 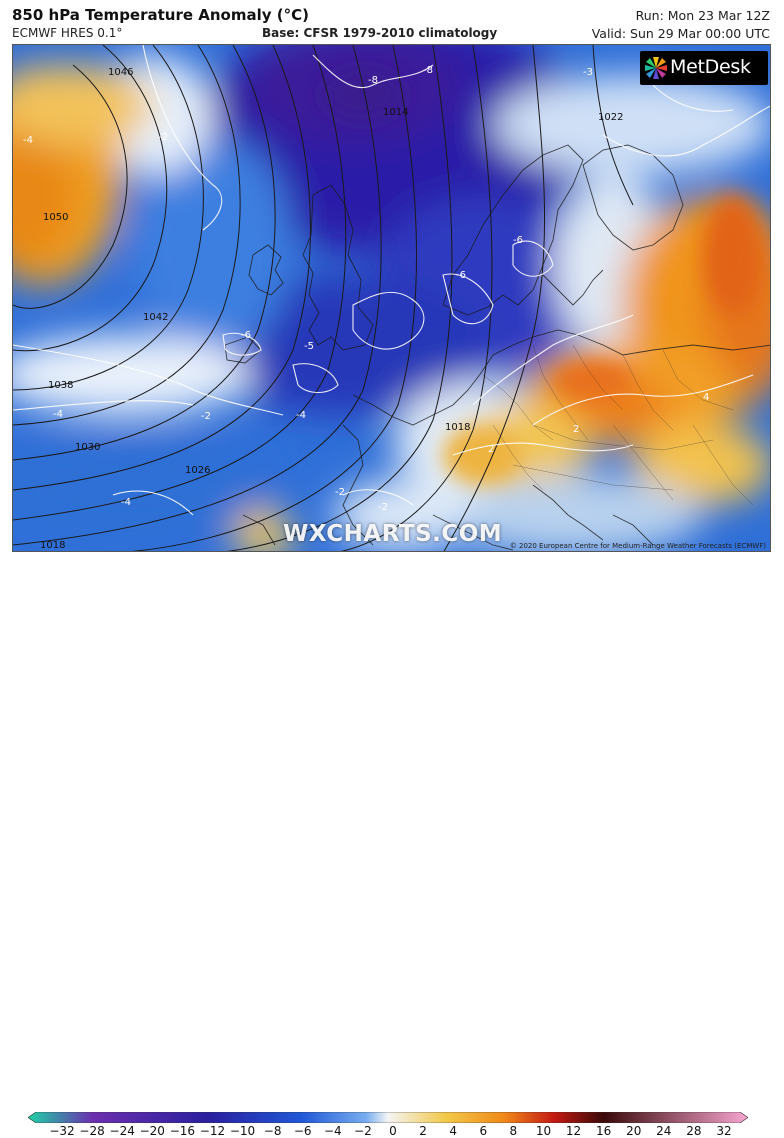 What do you see at coordinates (656, 68) in the screenshot?
I see `metdesk-sun-icon` at bounding box center [656, 68].